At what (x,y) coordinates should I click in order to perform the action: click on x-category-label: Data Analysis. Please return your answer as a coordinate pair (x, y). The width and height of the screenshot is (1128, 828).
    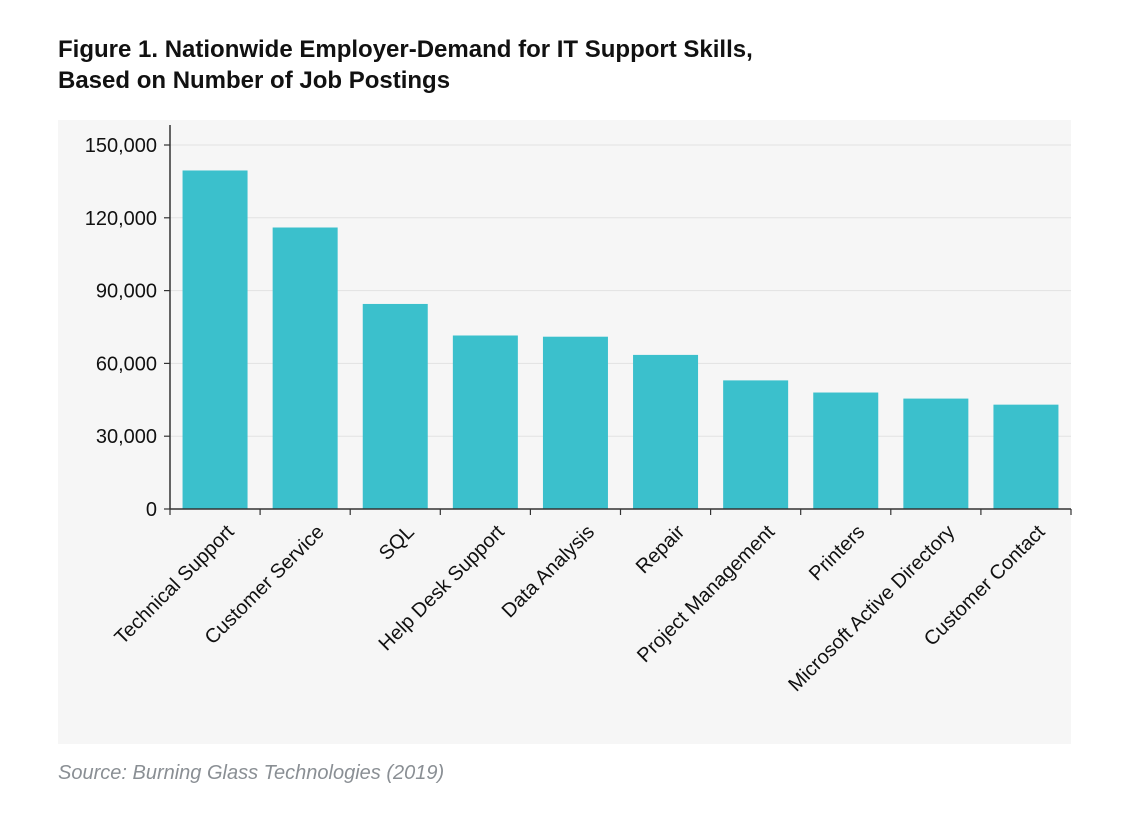
    Looking at the image, I should click on (548, 571).